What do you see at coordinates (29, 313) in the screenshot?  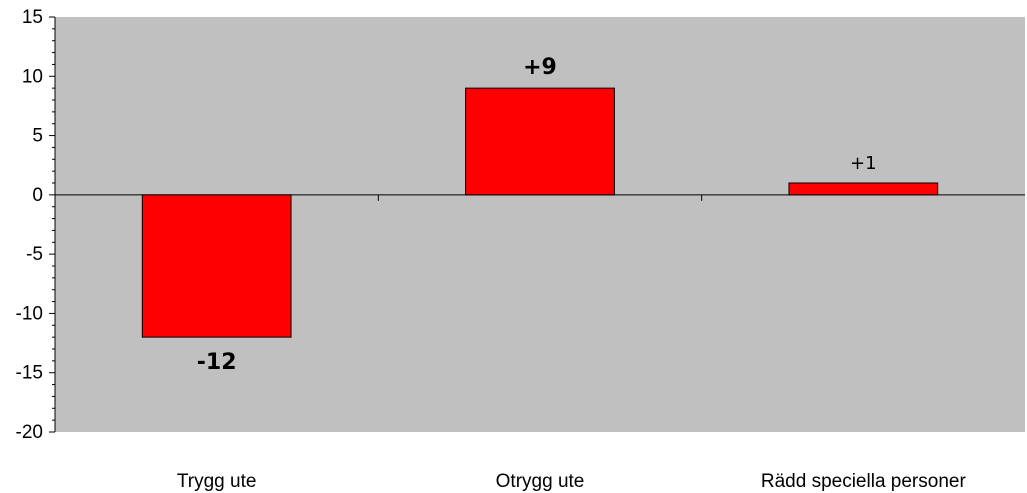 I see `y-tick-label: -10` at bounding box center [29, 313].